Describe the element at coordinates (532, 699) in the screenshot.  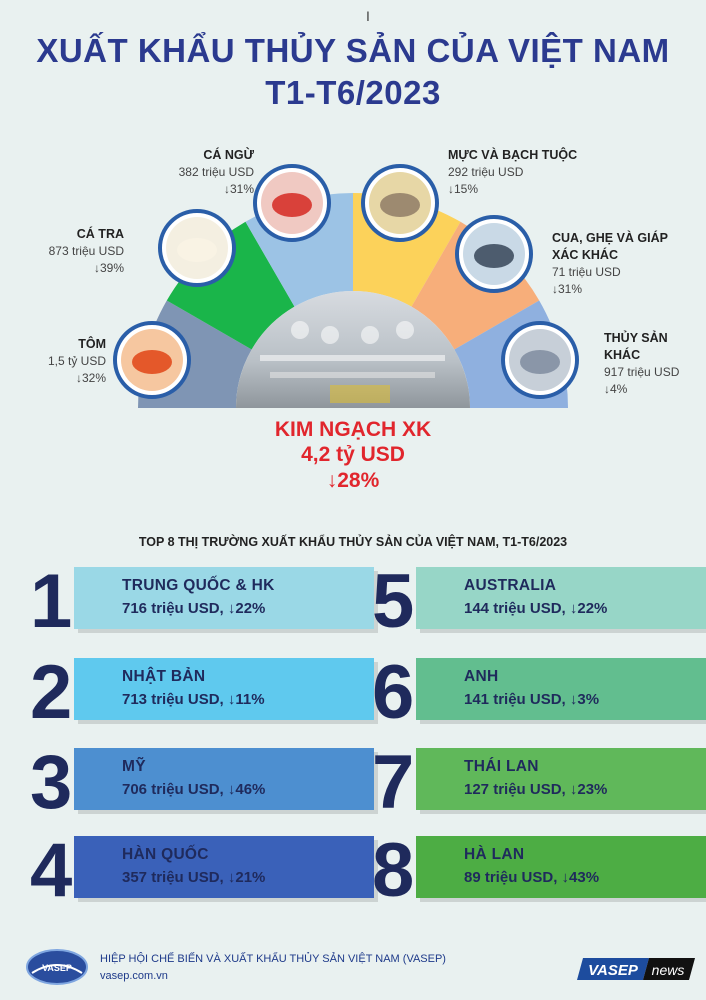
I see `market-value: 141 triệu USD, ↓3%` at that location.